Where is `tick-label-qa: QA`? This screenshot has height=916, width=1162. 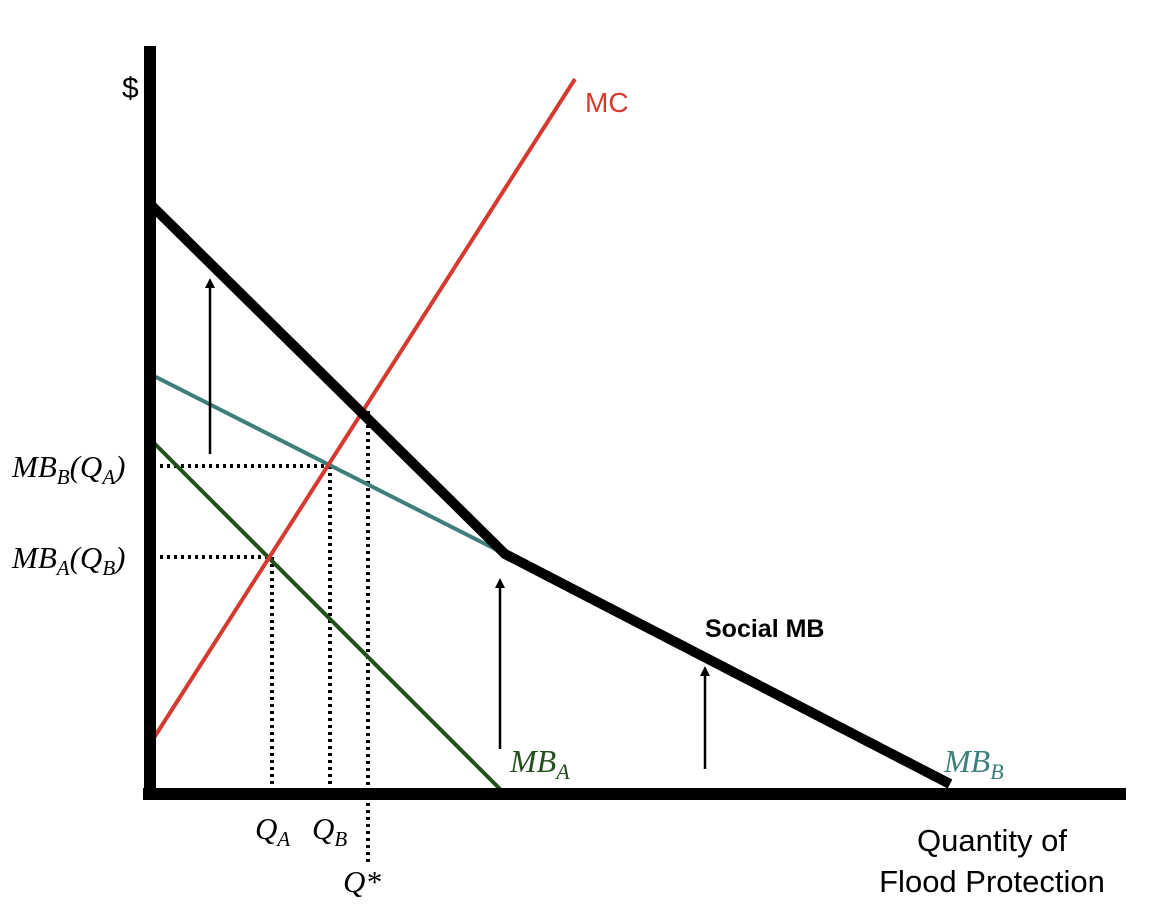 tick-label-qa: QA is located at coordinates (272, 831).